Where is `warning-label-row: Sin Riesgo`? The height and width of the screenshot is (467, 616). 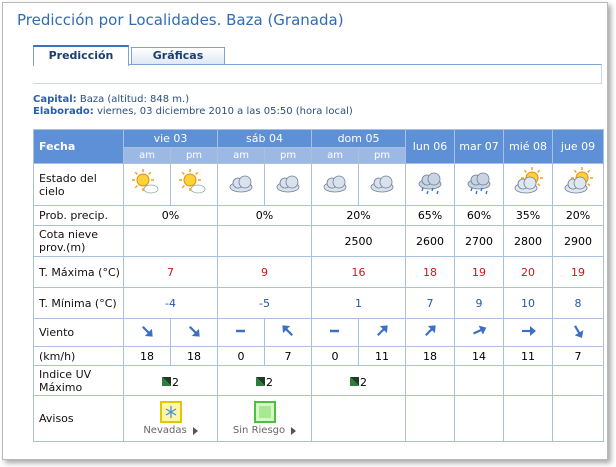 warning-label-row: Sin Riesgo is located at coordinates (264, 430).